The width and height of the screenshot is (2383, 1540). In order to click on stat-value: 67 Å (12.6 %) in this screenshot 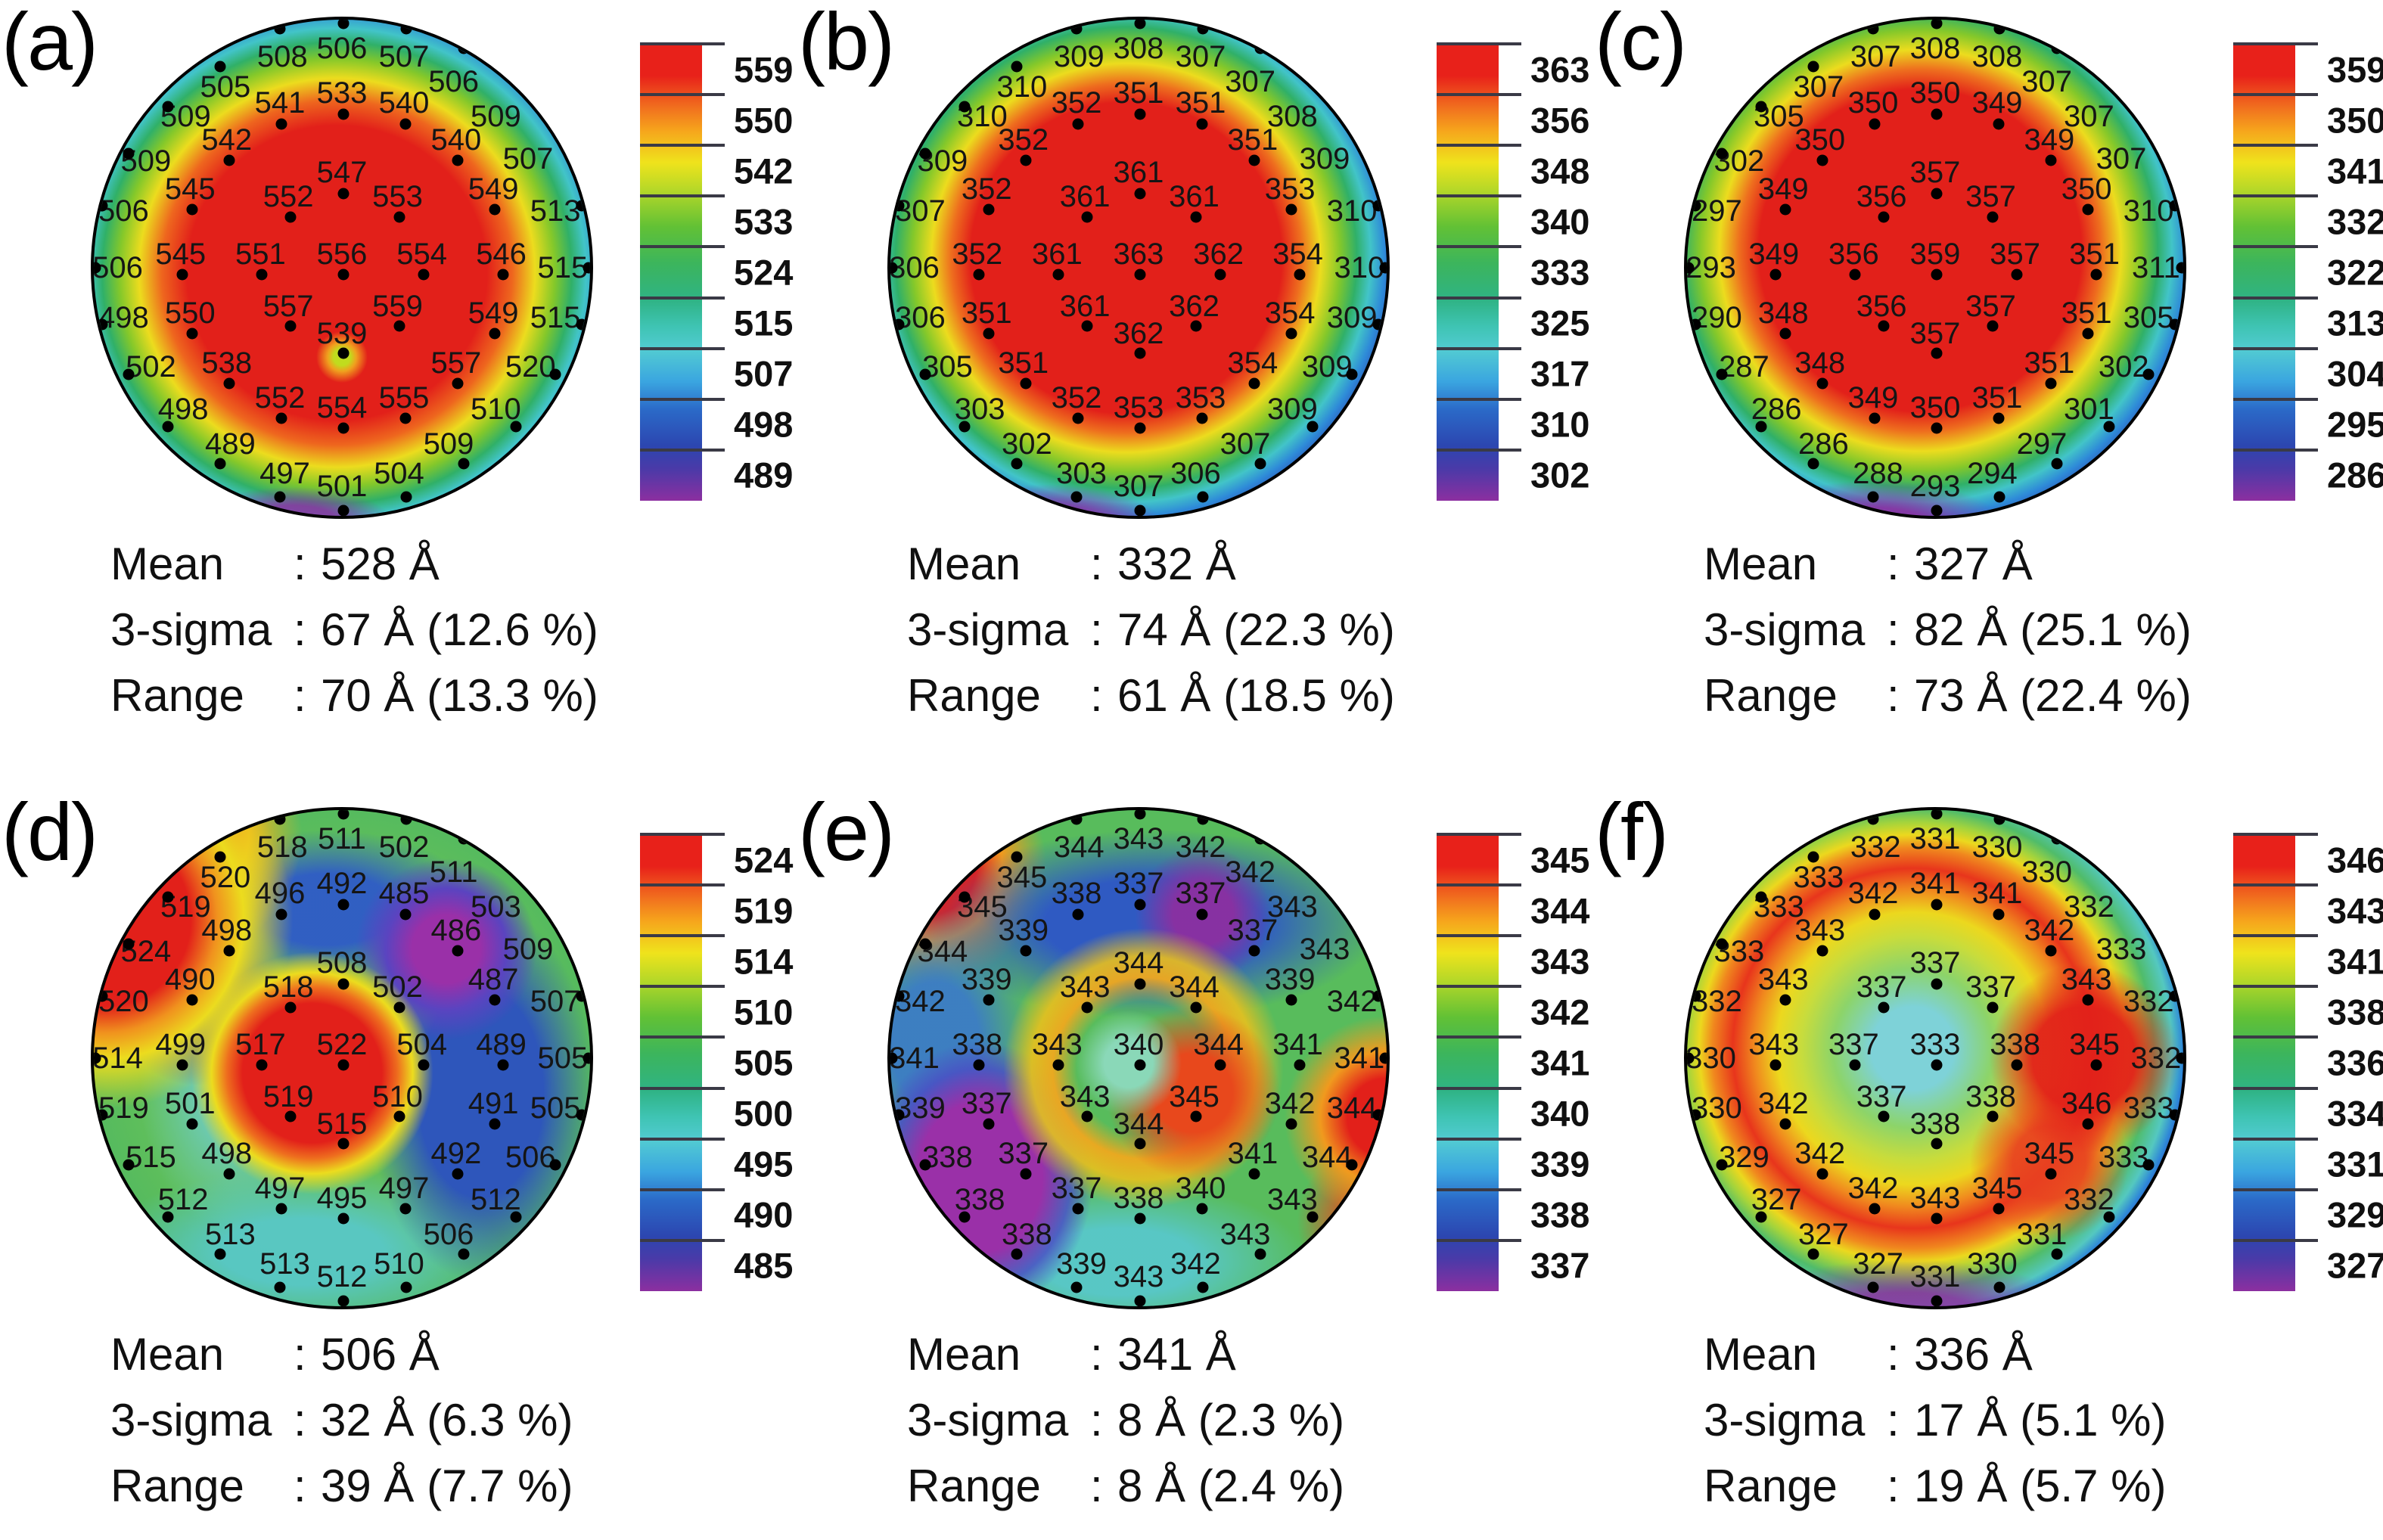, I will do `click(460, 629)`.